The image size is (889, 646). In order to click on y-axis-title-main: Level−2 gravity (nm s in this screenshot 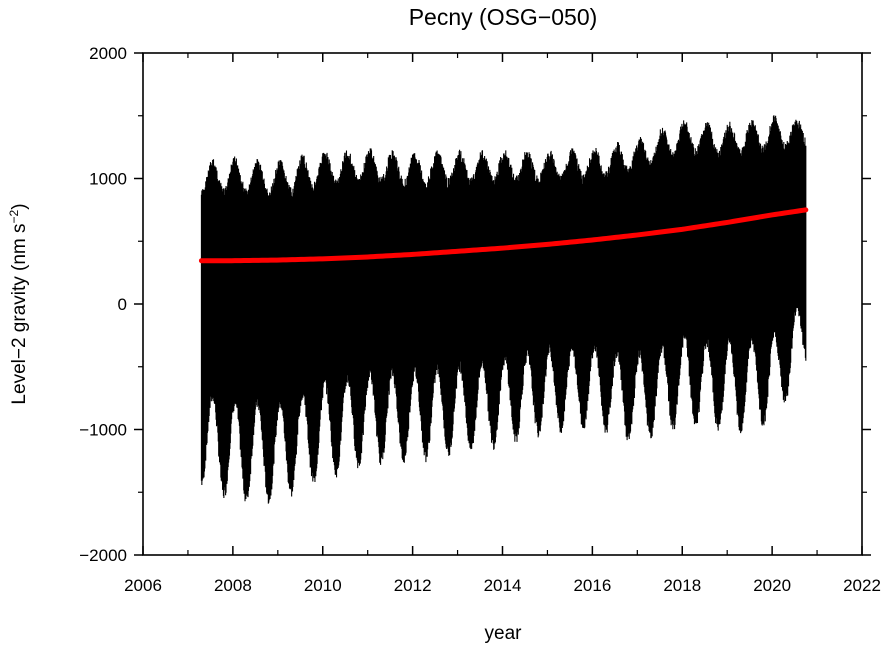, I will do `click(19, 313)`.